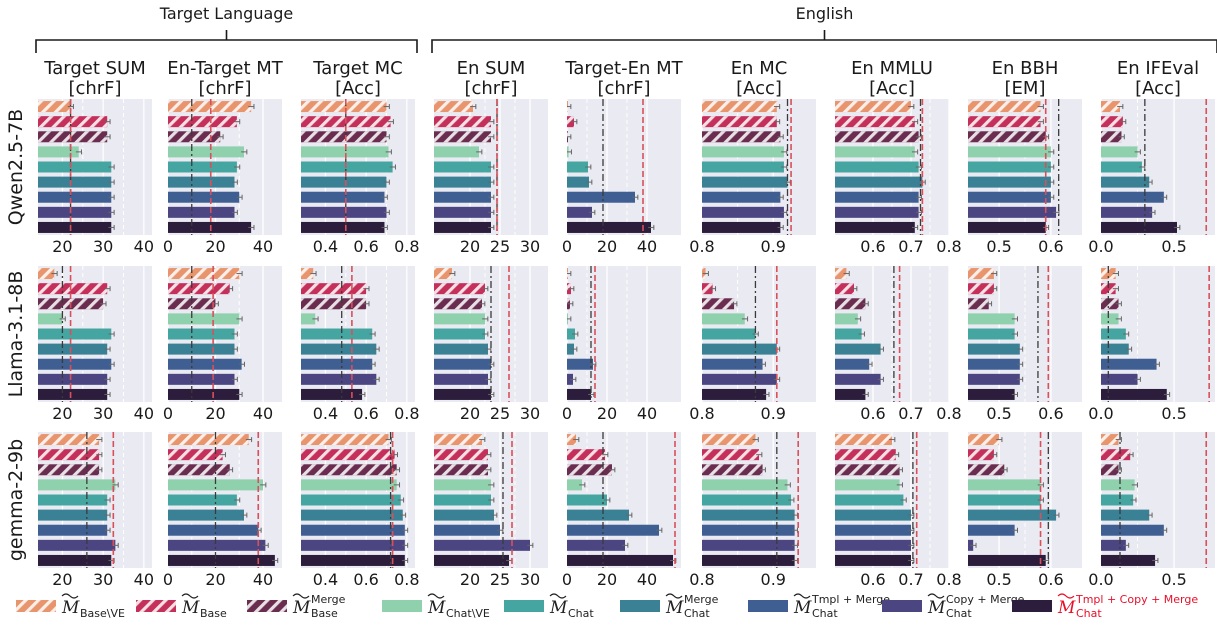  Describe the element at coordinates (892, 88) in the screenshot. I see `column-metric: [Acc]` at that location.